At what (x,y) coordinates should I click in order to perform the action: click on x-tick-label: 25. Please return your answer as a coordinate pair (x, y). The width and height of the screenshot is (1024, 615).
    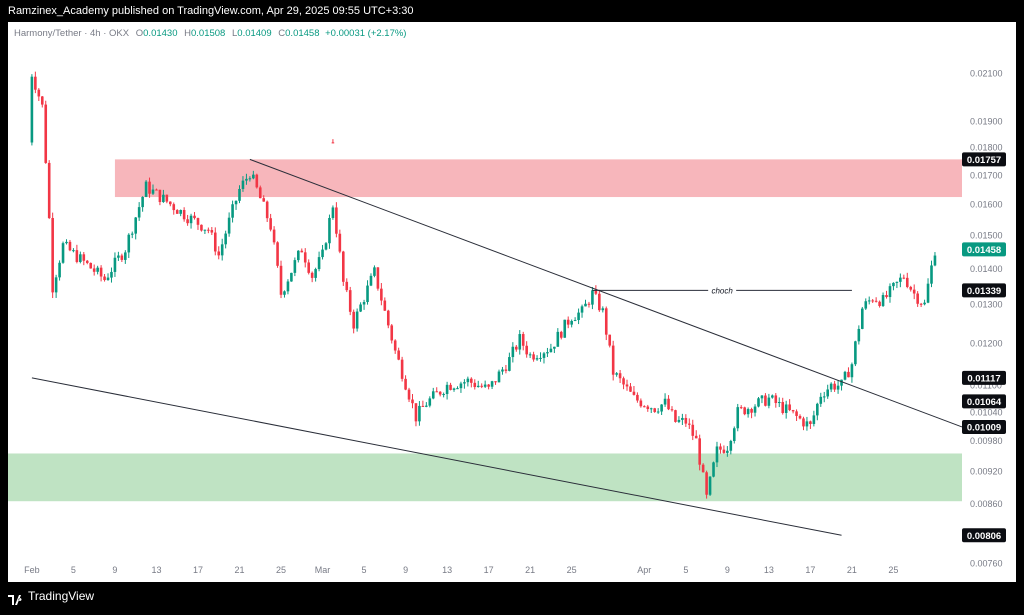
    Looking at the image, I should click on (281, 570).